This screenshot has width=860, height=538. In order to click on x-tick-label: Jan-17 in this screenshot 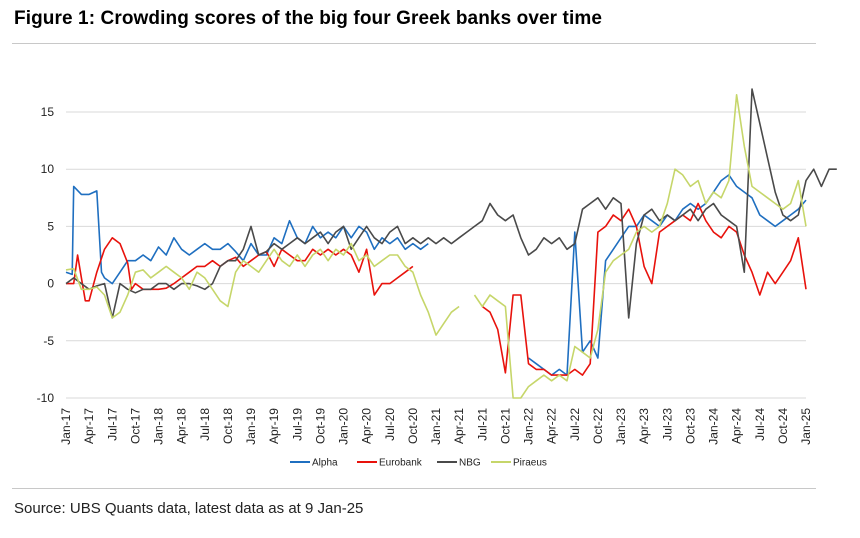, I will do `click(66, 426)`.